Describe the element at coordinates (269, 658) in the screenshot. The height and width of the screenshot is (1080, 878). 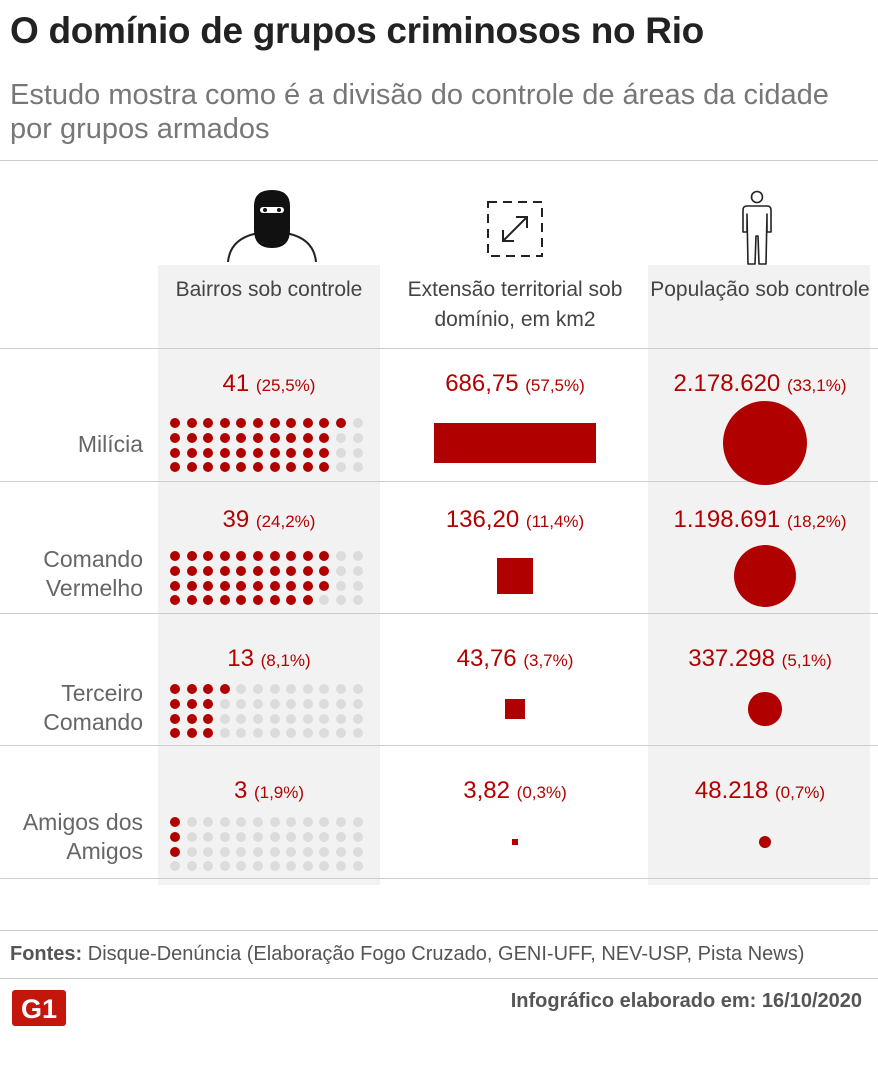
I see `bairros-value-terceiro-comando: 13 (8,1%)` at that location.